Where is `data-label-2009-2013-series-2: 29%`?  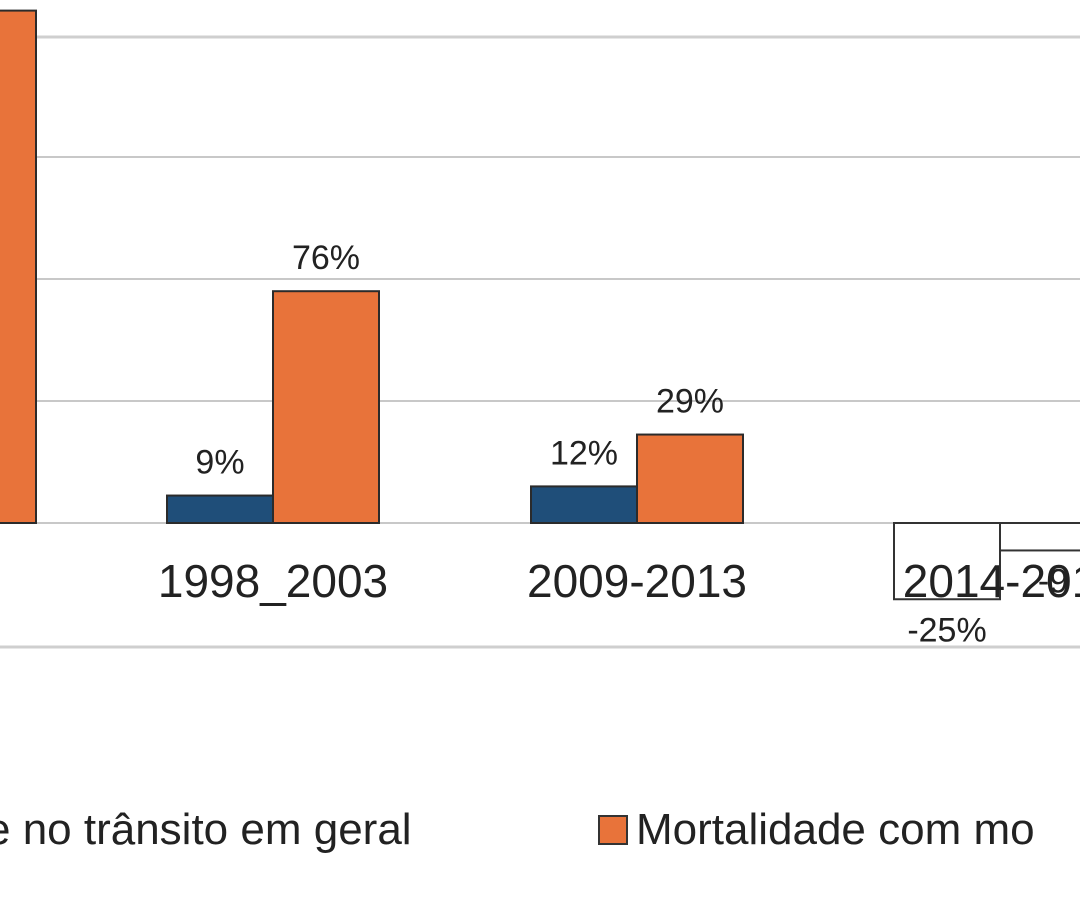 data-label-2009-2013-series-2: 29% is located at coordinates (690, 402).